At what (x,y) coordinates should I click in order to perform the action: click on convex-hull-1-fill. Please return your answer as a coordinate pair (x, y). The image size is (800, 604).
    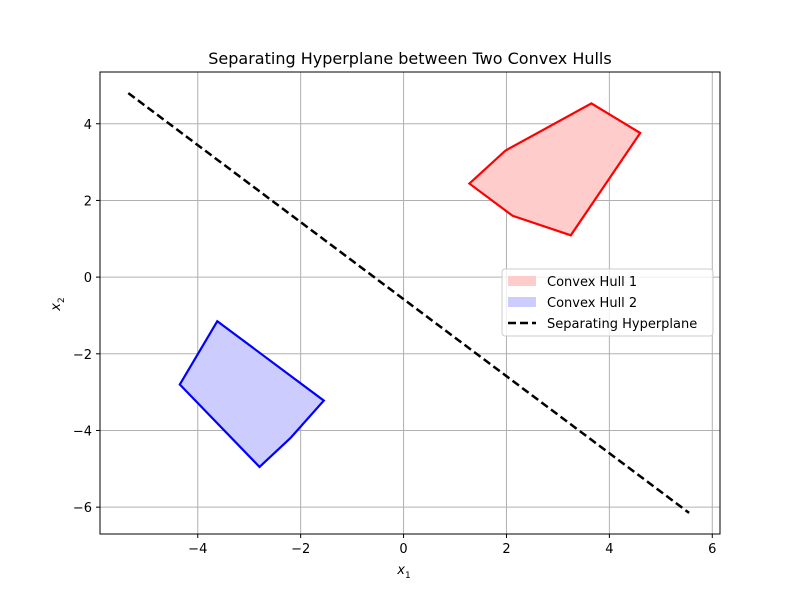
    Looking at the image, I should click on (555, 169).